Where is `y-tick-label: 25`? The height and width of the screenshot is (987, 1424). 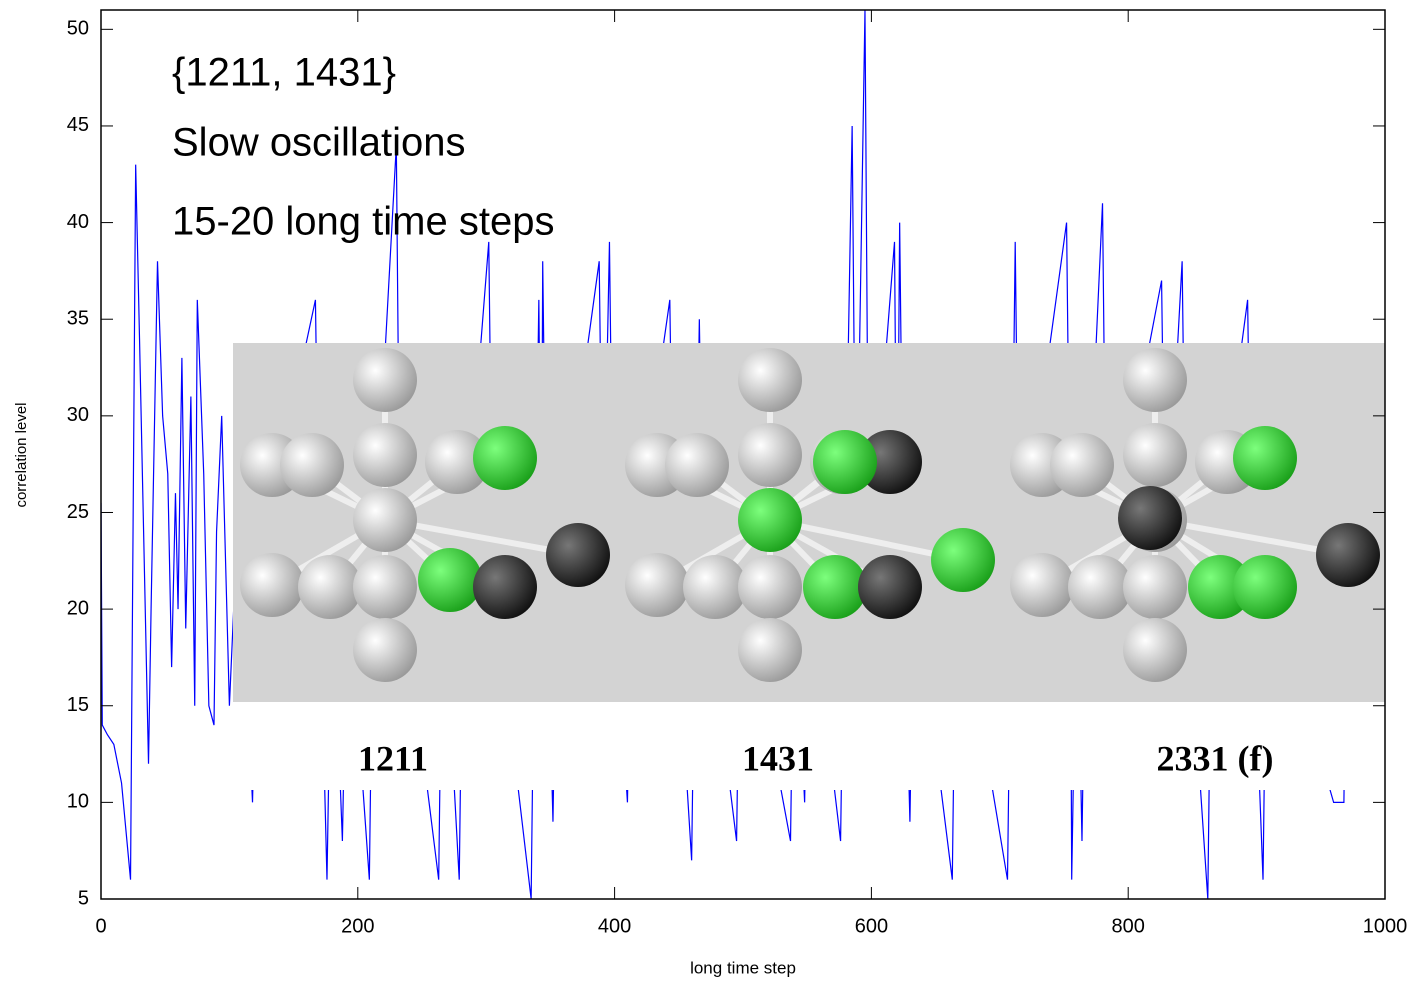
y-tick-label: 25 is located at coordinates (78, 512).